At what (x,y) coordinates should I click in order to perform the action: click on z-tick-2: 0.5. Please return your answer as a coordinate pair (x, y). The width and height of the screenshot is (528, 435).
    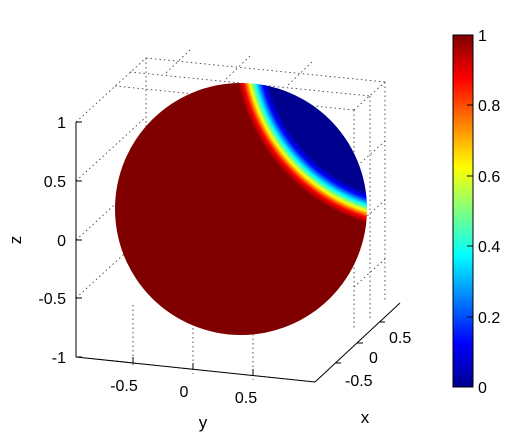
    Looking at the image, I should click on (55, 182).